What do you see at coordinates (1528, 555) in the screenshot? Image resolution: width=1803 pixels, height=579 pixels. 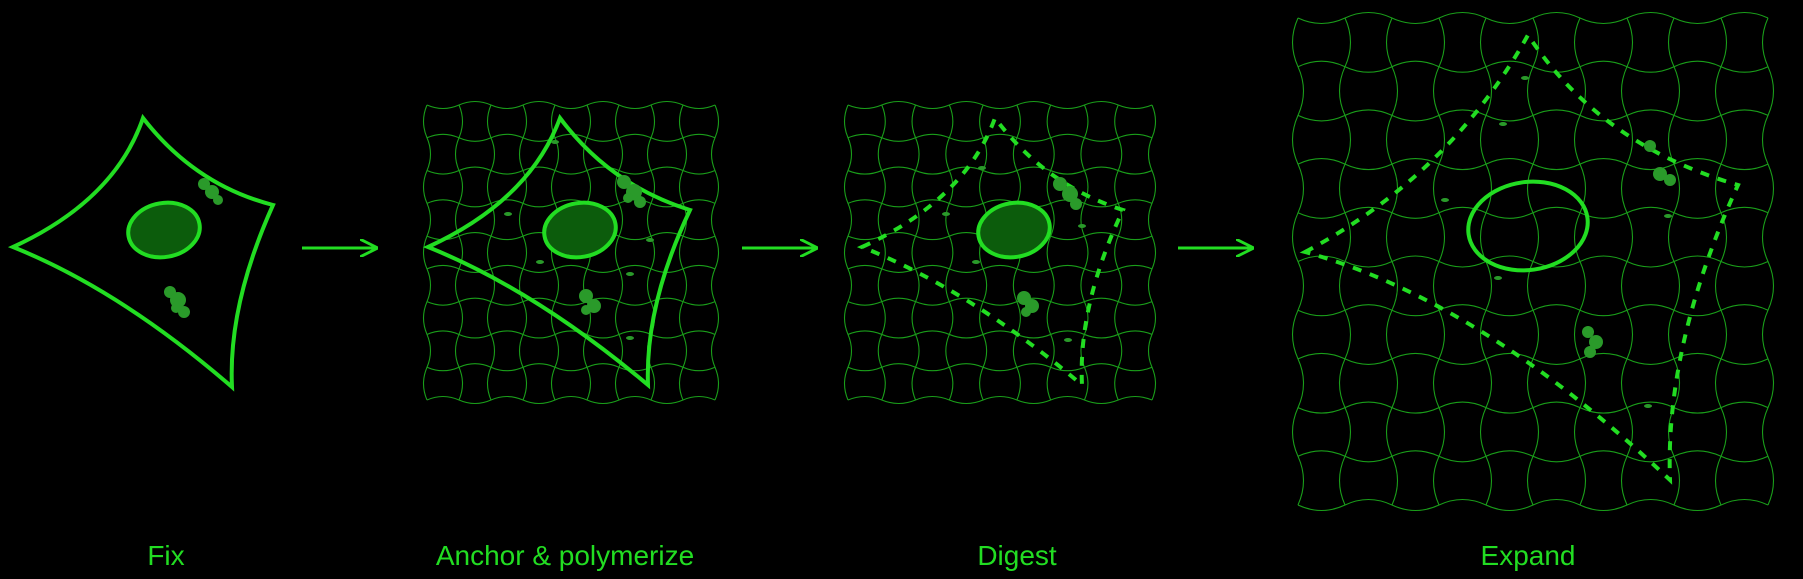 I see `stage-label-expand: Expand` at bounding box center [1528, 555].